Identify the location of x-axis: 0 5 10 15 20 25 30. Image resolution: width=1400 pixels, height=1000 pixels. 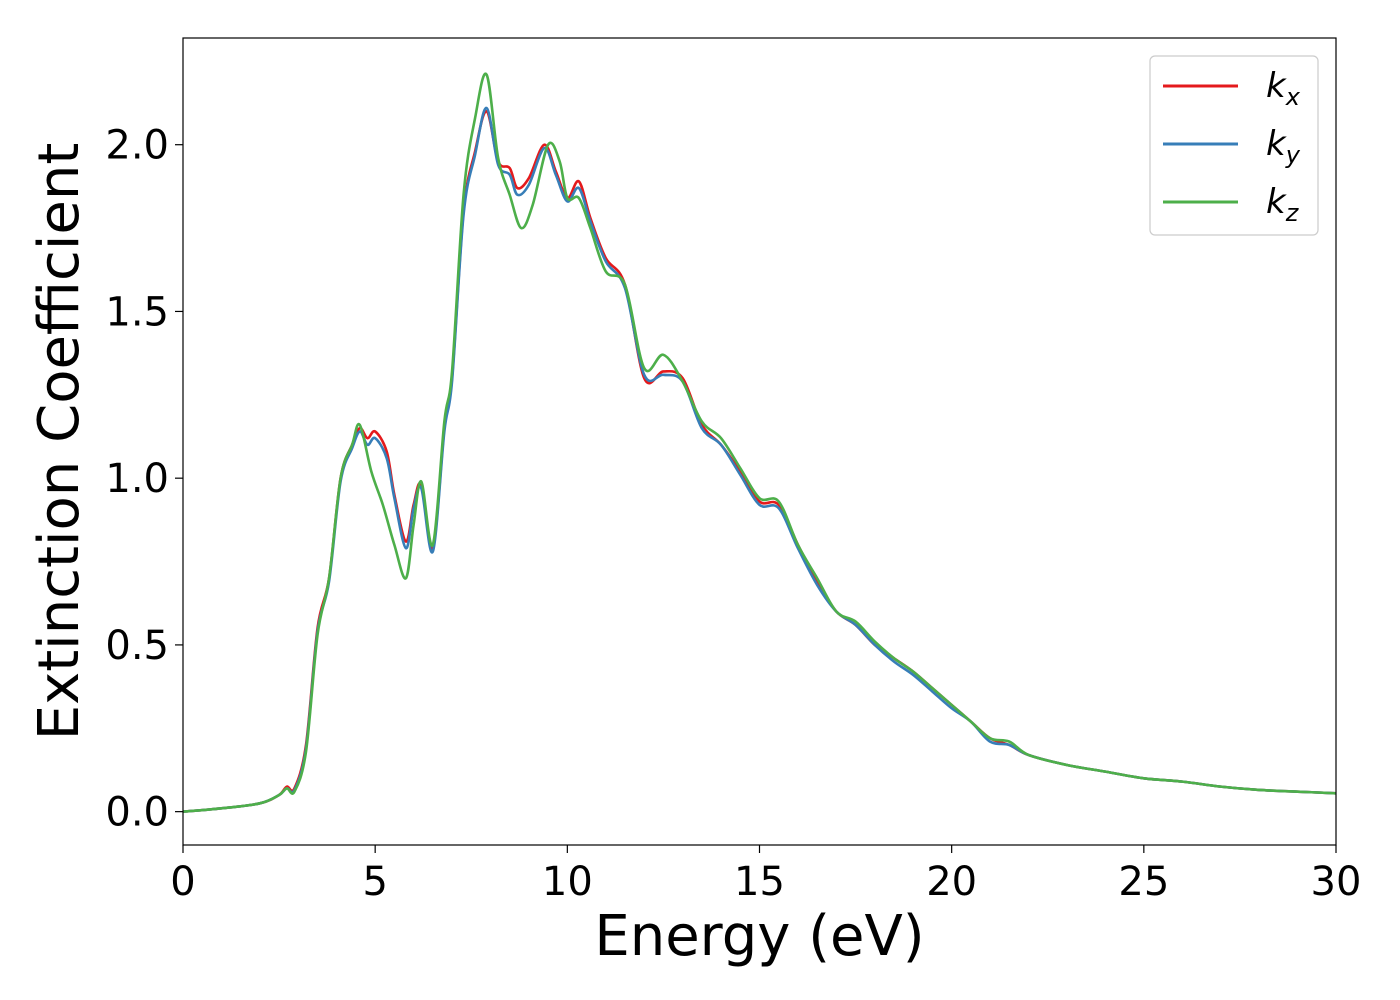
(765, 875).